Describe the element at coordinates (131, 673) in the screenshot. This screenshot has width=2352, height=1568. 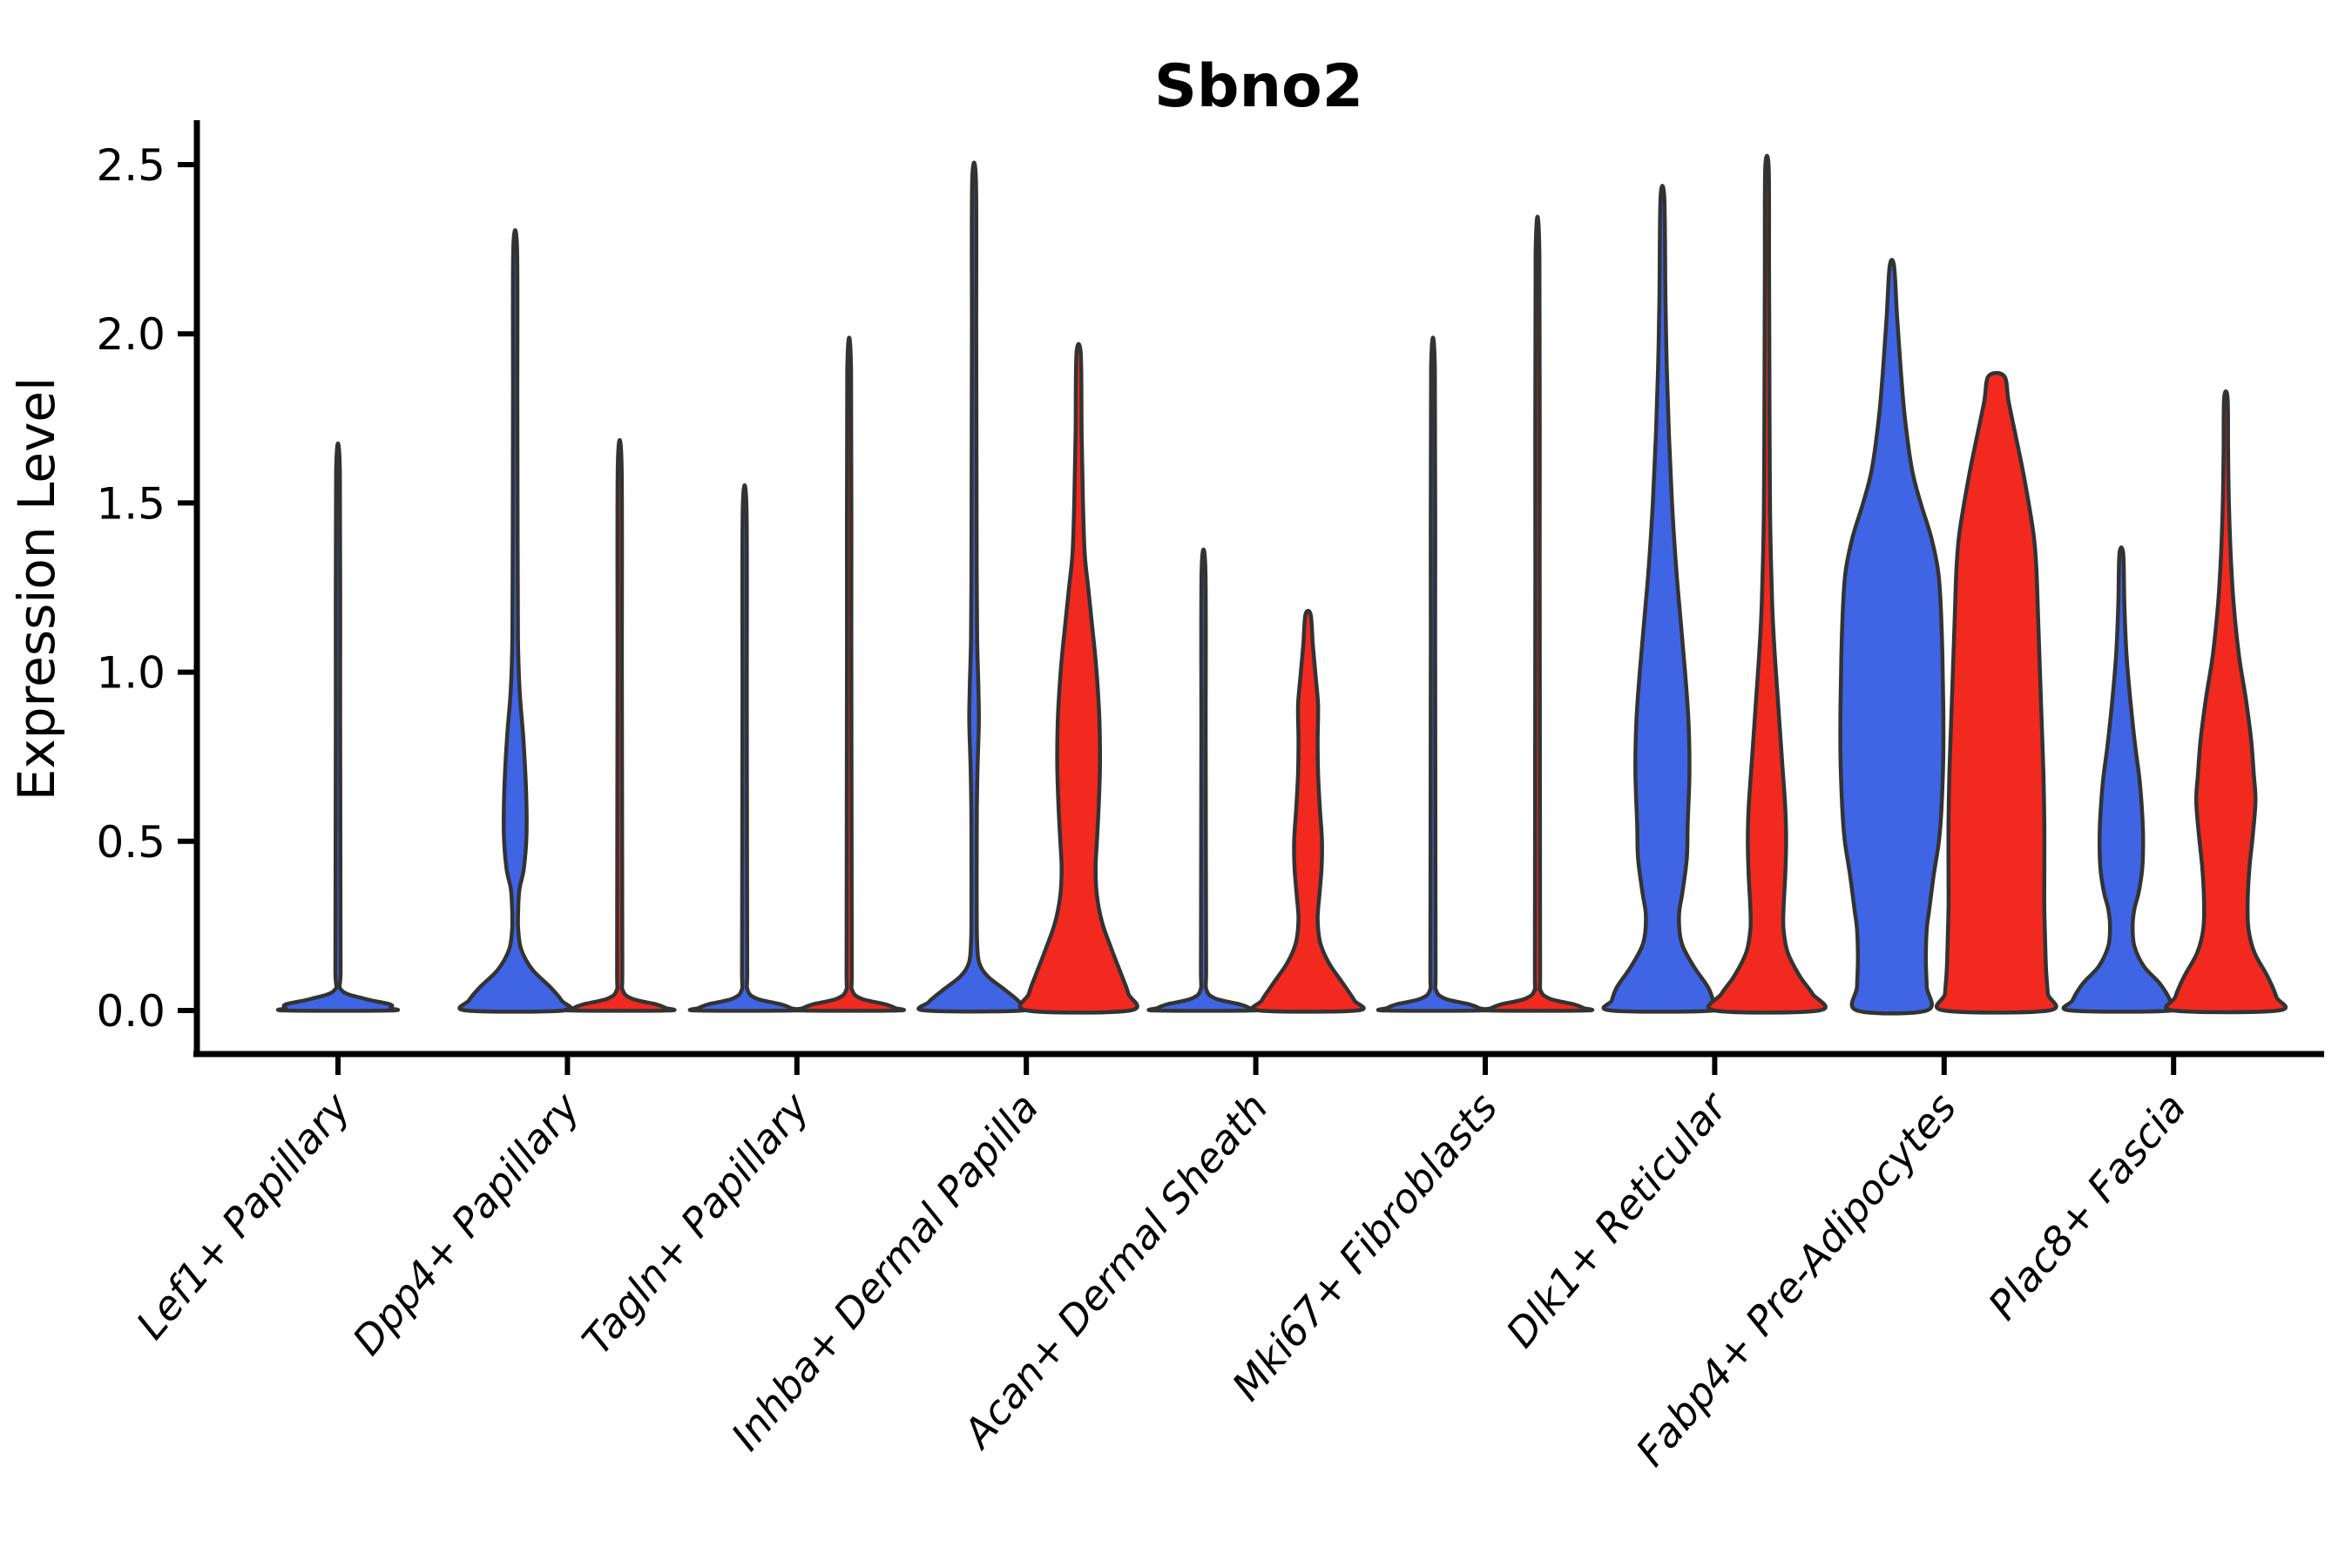
I see `y-tick-label: 1.0` at that location.